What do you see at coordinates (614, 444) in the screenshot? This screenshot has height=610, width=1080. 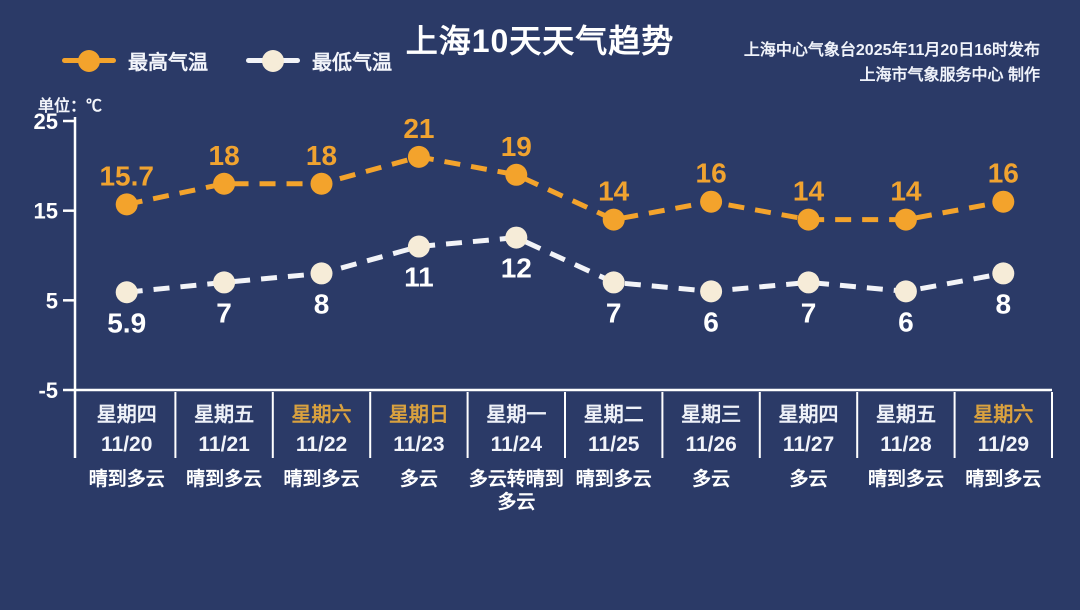 I see `date-label: 11/25` at bounding box center [614, 444].